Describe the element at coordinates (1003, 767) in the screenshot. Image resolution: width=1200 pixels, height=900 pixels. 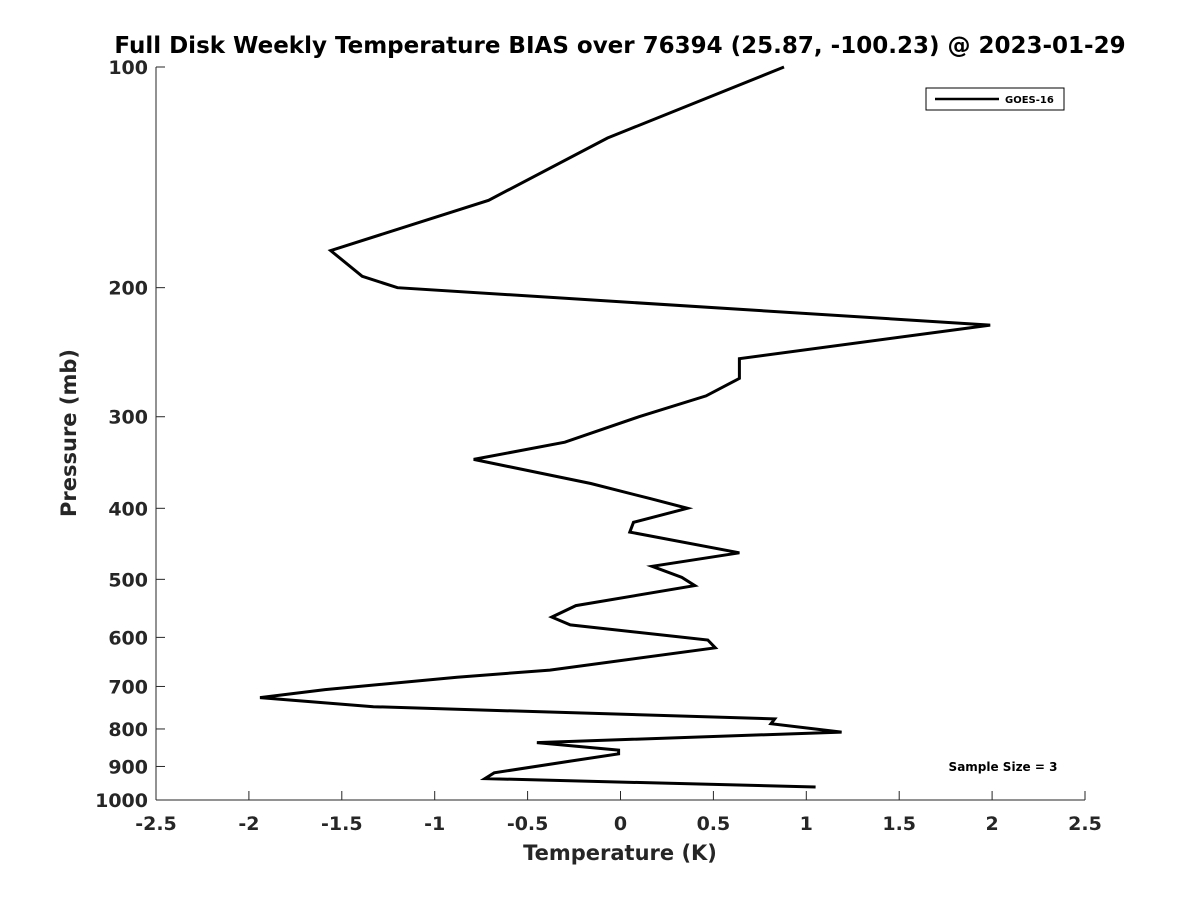
I see `sample-size-annotation: Sample Size = 3` at that location.